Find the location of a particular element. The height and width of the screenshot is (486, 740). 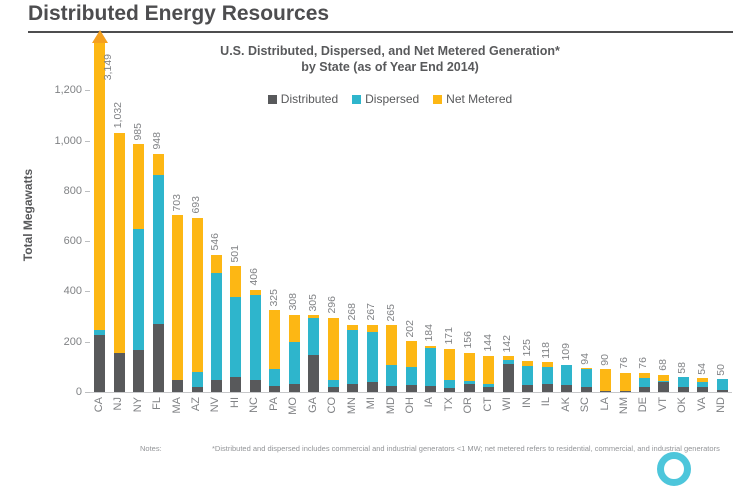

bar-value-label-HI: 501 is located at coordinates (234, 253).